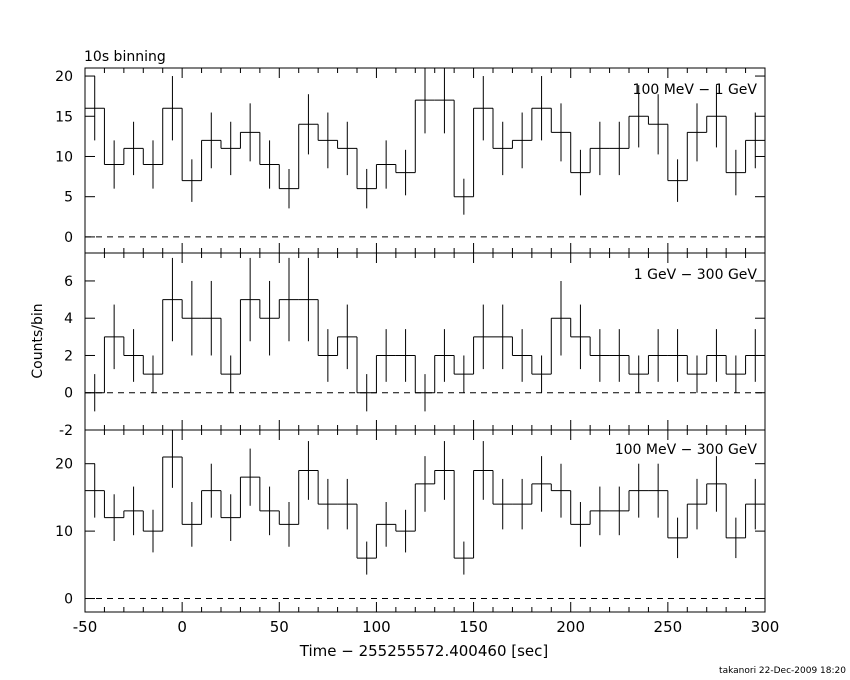 The image size is (850, 680). What do you see at coordinates (376, 627) in the screenshot?
I see `x-tick-label: 100` at bounding box center [376, 627].